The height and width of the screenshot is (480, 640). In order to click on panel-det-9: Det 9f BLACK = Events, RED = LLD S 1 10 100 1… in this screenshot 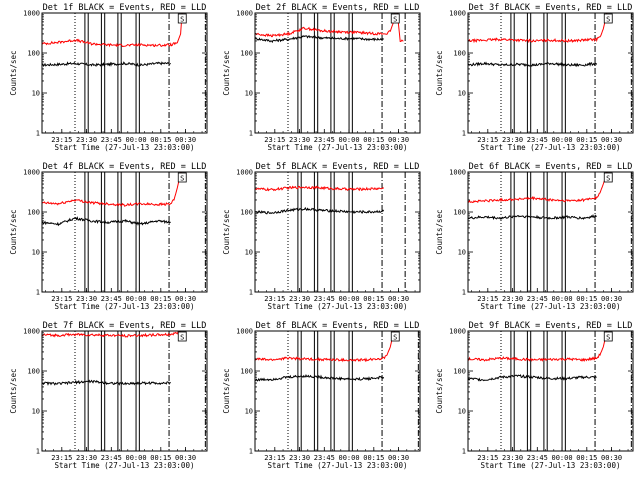, I will do `click(534, 395)`.